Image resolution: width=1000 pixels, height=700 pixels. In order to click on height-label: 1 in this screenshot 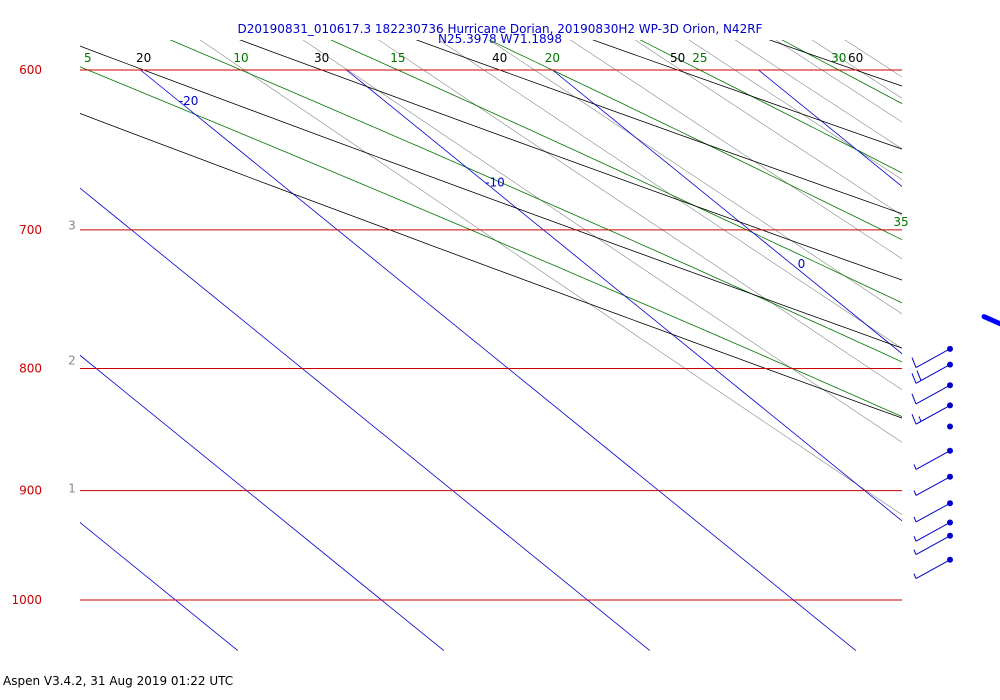, I will do `click(72, 488)`.